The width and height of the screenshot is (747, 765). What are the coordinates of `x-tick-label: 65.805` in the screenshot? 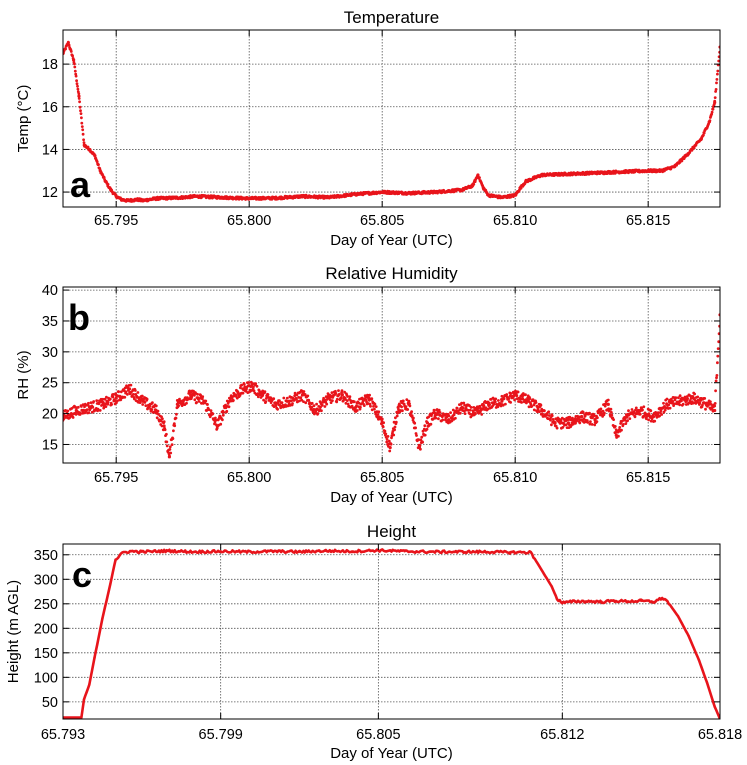 It's located at (378, 735).